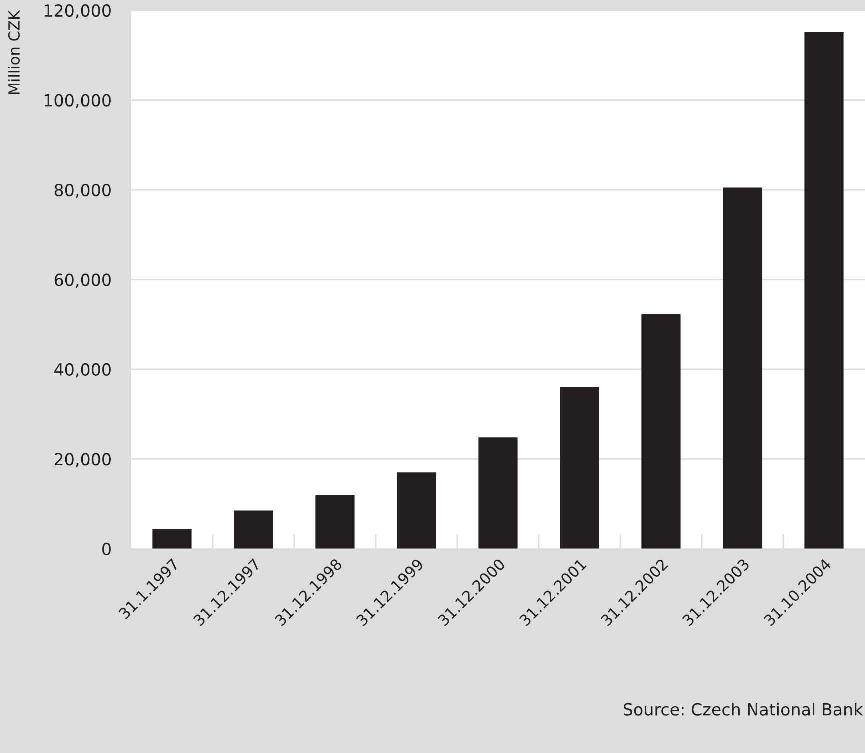 The image size is (865, 753). What do you see at coordinates (82, 460) in the screenshot?
I see `y-tick-label: 20,000` at bounding box center [82, 460].